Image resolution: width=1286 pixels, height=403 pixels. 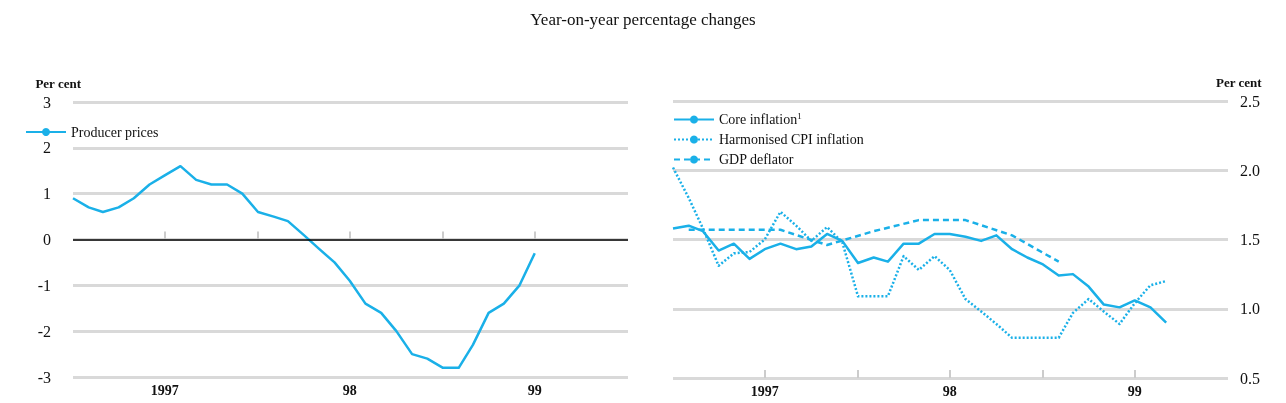 What do you see at coordinates (1250, 378) in the screenshot?
I see `y-tick-label: 0.5` at bounding box center [1250, 378].